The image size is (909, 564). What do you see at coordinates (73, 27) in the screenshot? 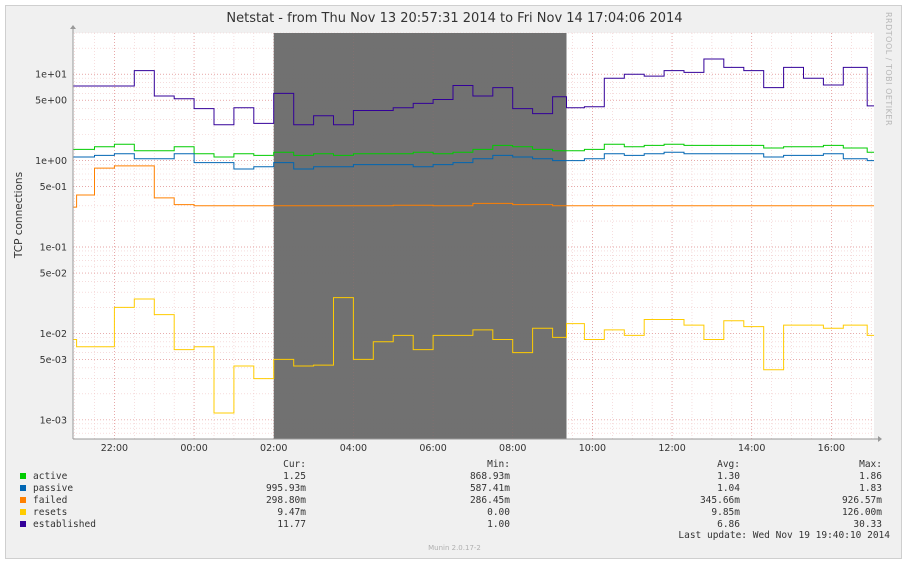
I see `y-axis-arrow` at bounding box center [73, 27].